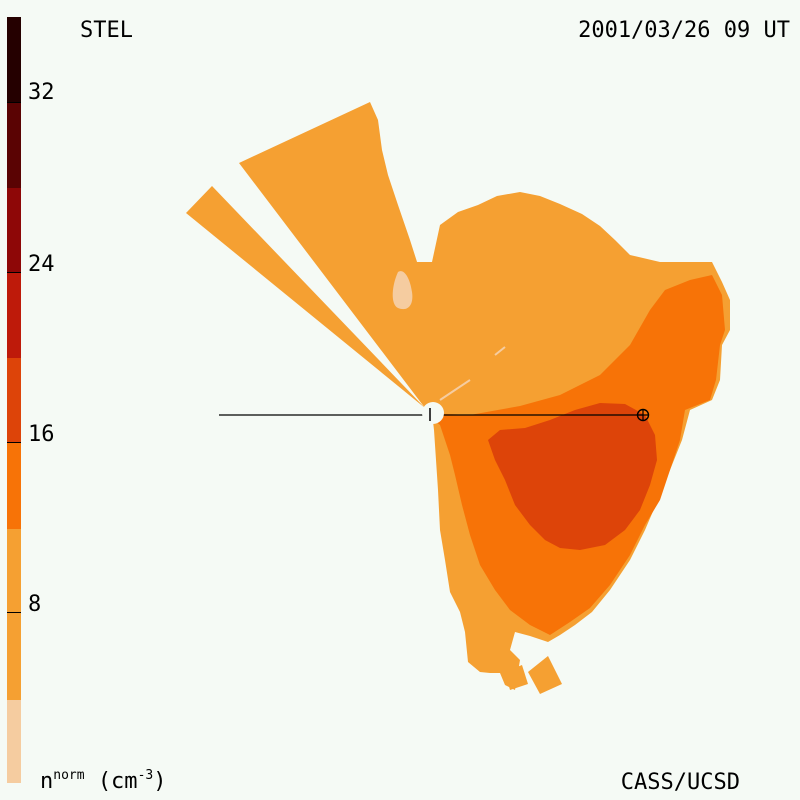  I want to click on unit-base: n, so click(47, 781).